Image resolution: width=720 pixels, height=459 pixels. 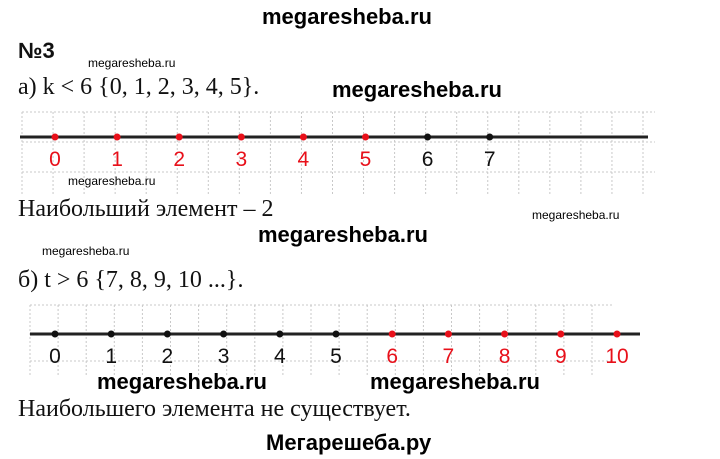 What do you see at coordinates (505, 356) in the screenshot?
I see `tick-label-8: 8` at bounding box center [505, 356].